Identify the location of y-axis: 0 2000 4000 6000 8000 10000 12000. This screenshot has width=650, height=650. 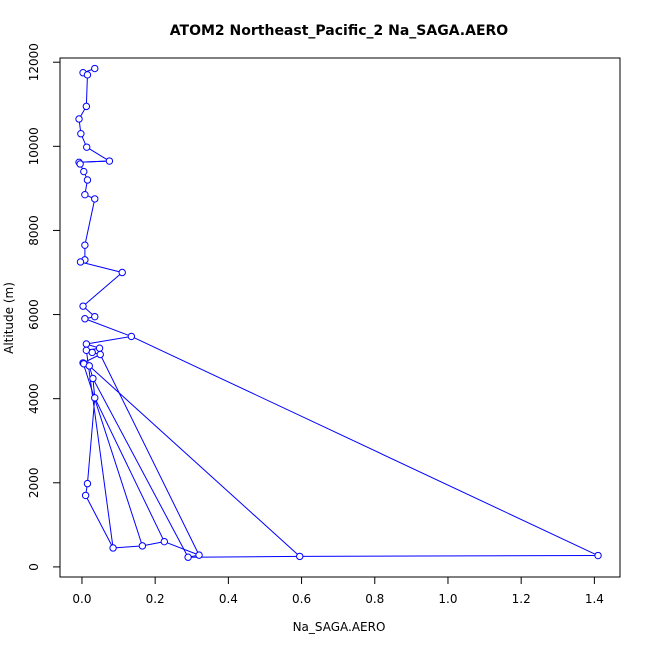
(43, 307).